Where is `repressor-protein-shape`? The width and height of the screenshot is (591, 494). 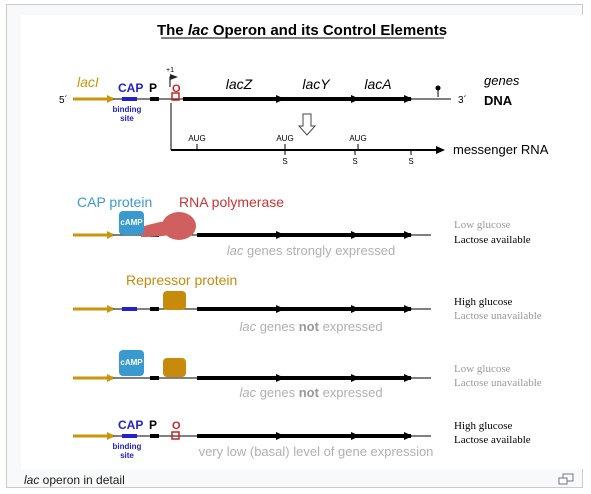 repressor-protein-shape is located at coordinates (174, 300).